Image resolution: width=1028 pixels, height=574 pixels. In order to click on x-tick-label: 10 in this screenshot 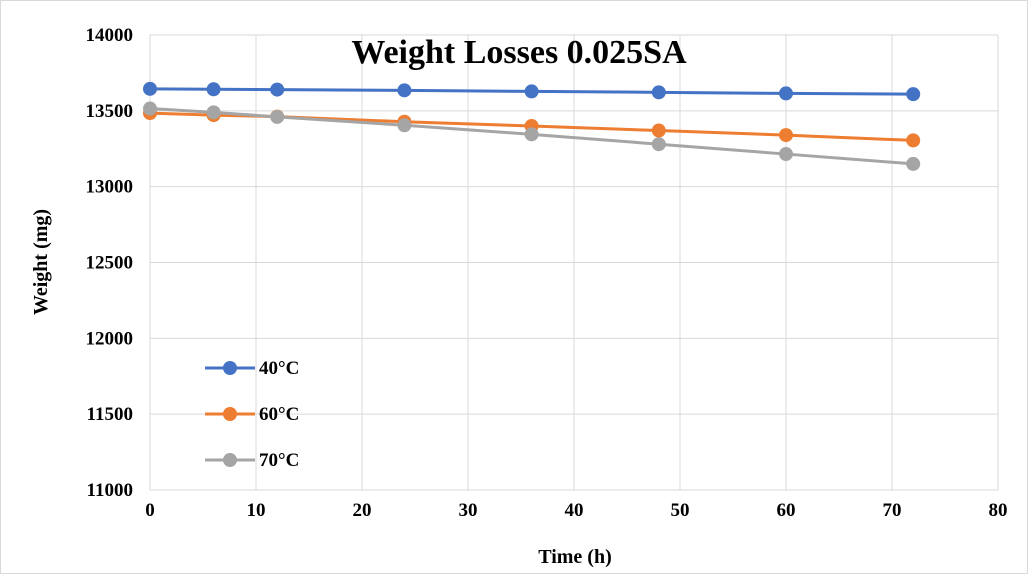, I will do `click(256, 510)`.